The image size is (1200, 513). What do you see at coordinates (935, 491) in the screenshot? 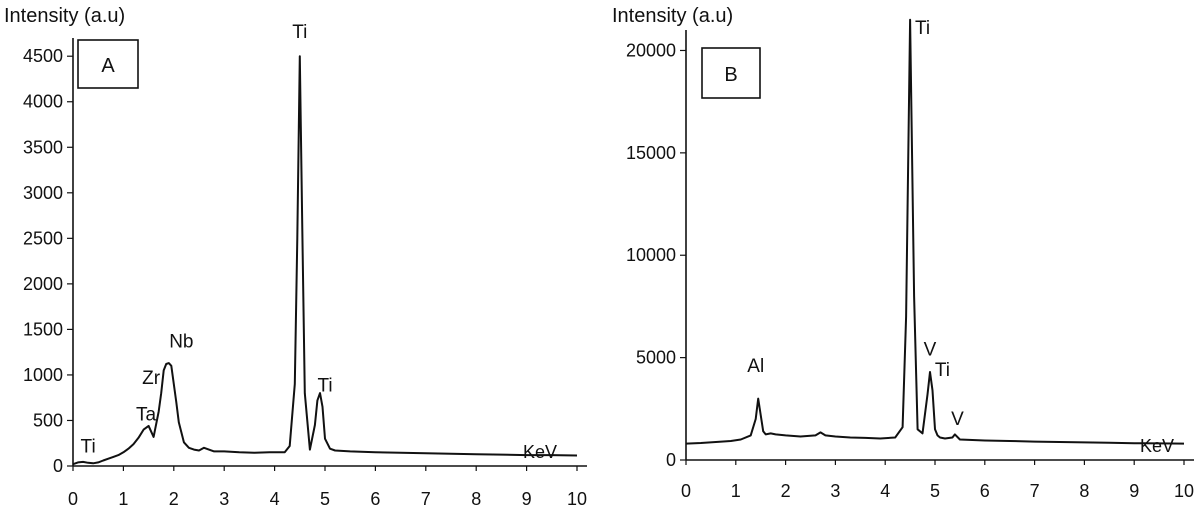
I see `panel-b-x-tick-label: 5` at bounding box center [935, 491].